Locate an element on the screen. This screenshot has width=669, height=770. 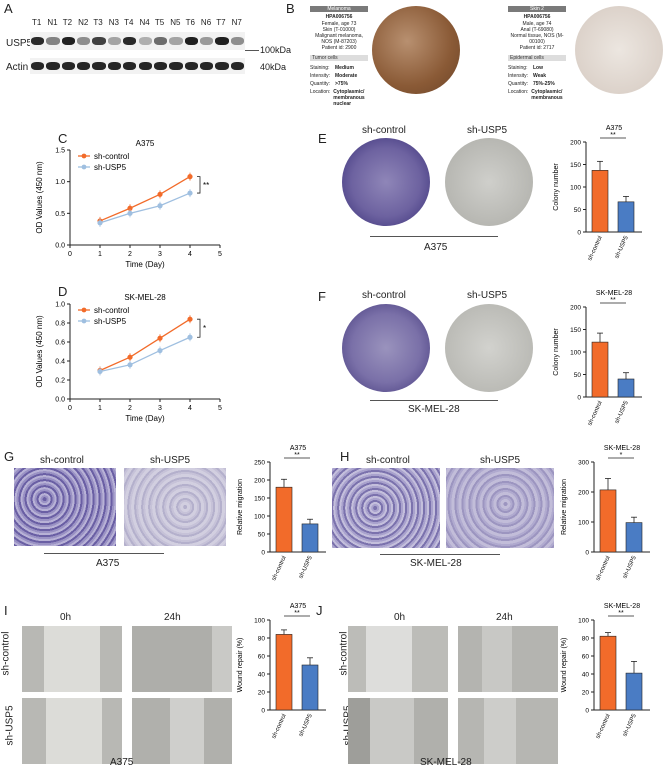
panel-label-b: B is located at coordinates (290, 8).